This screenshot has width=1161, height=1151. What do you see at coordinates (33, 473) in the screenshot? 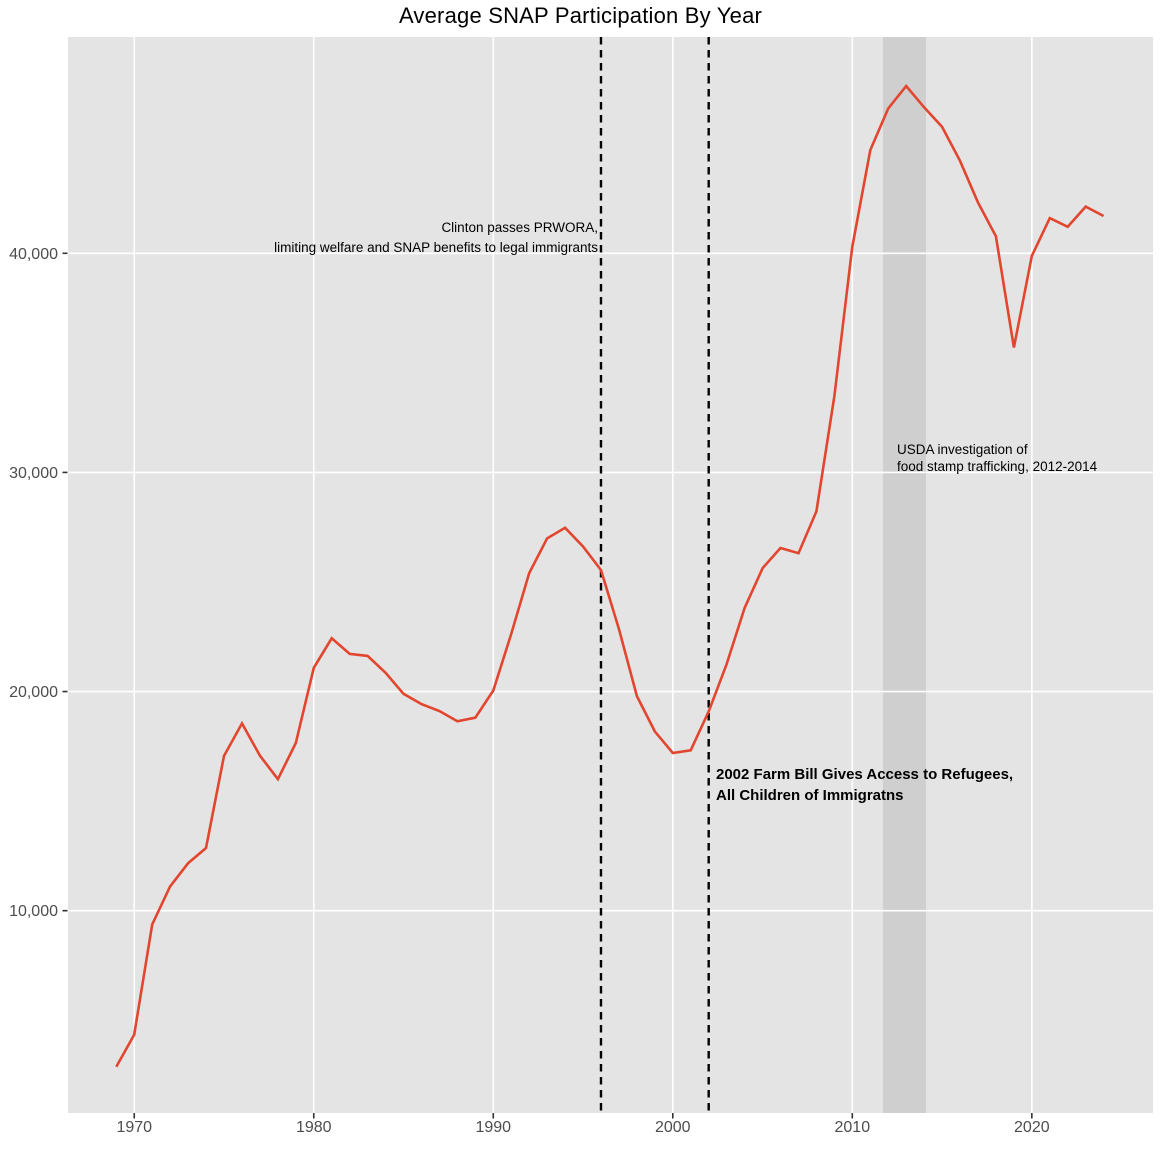
I see `y-axis-tick-label: 30,000` at bounding box center [33, 473].